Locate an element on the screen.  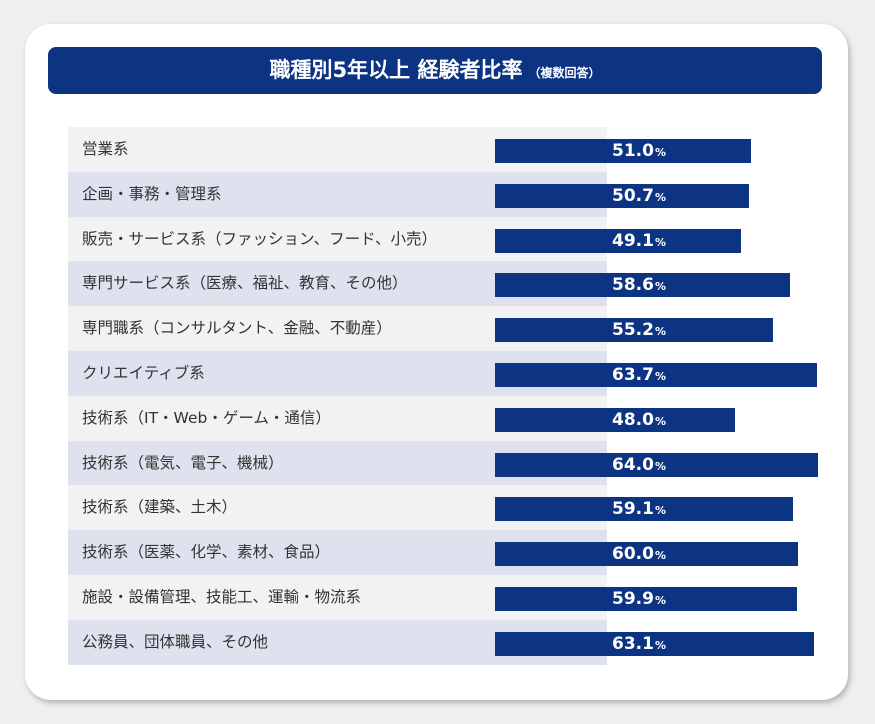
value-label: 64.0% is located at coordinates (639, 464).